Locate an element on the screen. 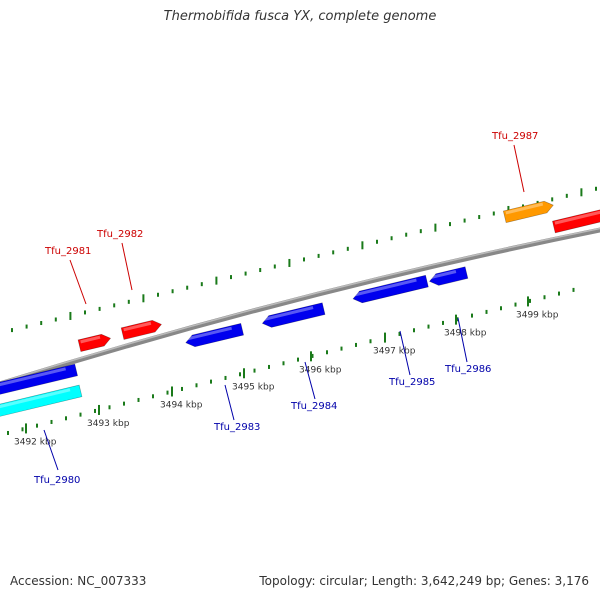 This screenshot has height=600, width=600. gene-edge-red-right-shape is located at coordinates (576, 220).